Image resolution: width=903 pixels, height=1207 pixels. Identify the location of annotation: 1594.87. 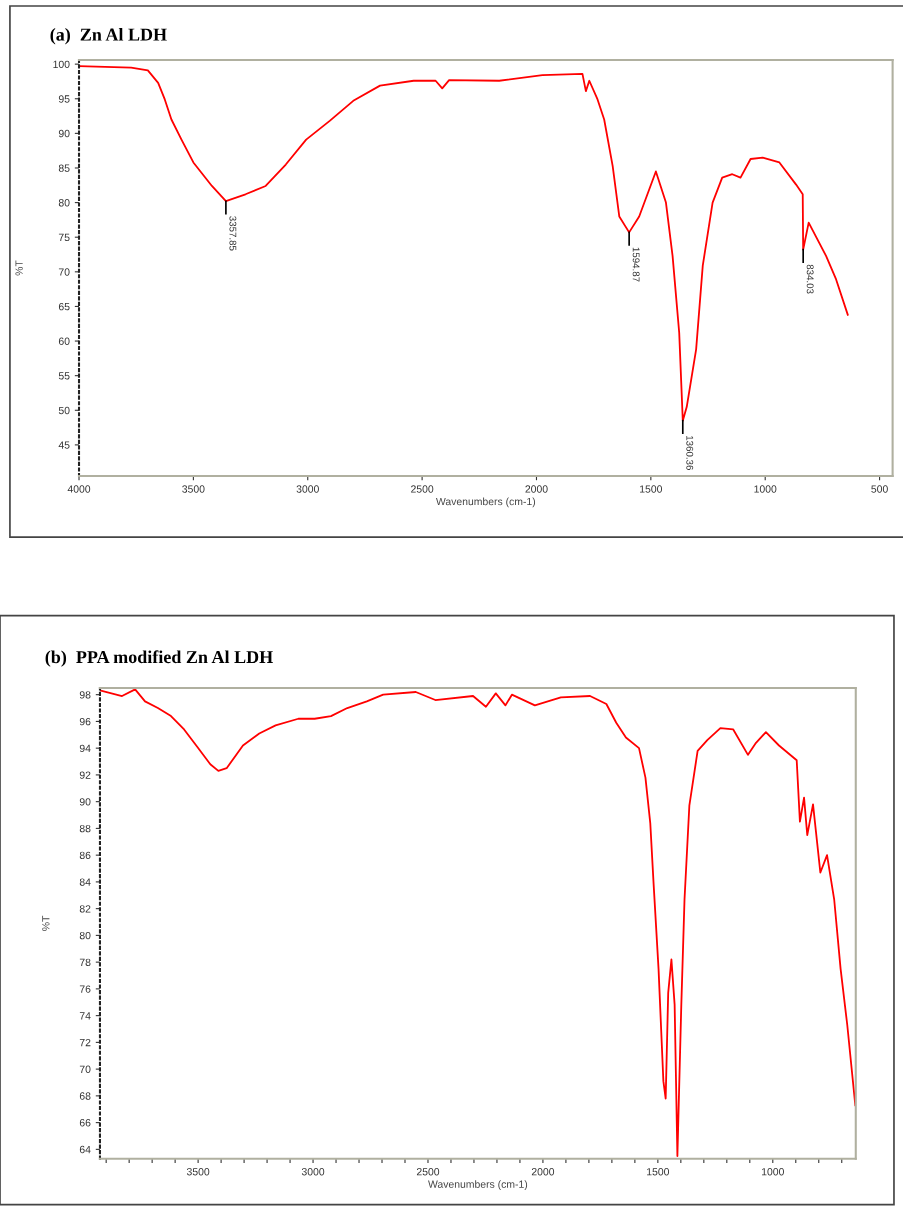
(636, 264).